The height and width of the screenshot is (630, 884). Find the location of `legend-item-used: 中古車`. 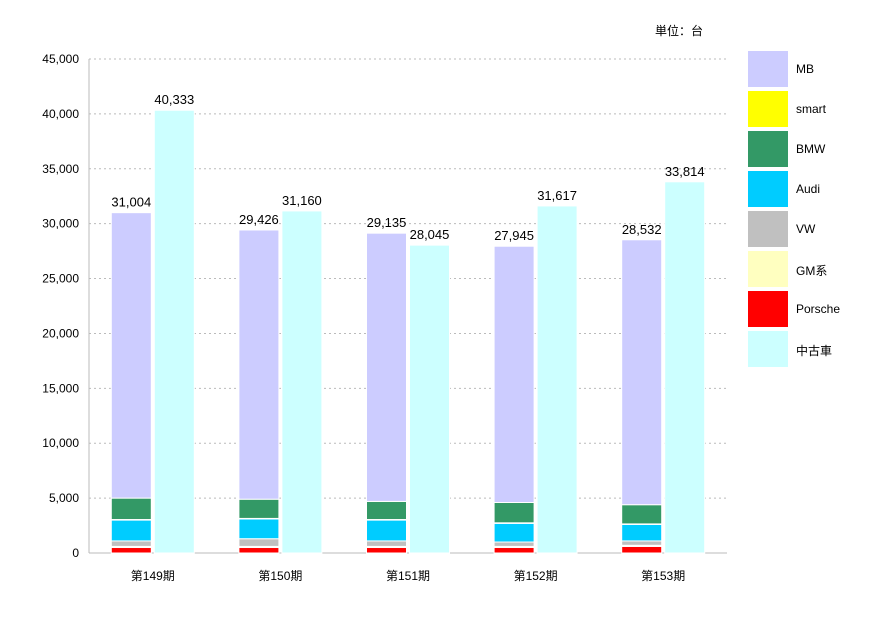

legend-item-used: 中古車 is located at coordinates (813, 349).